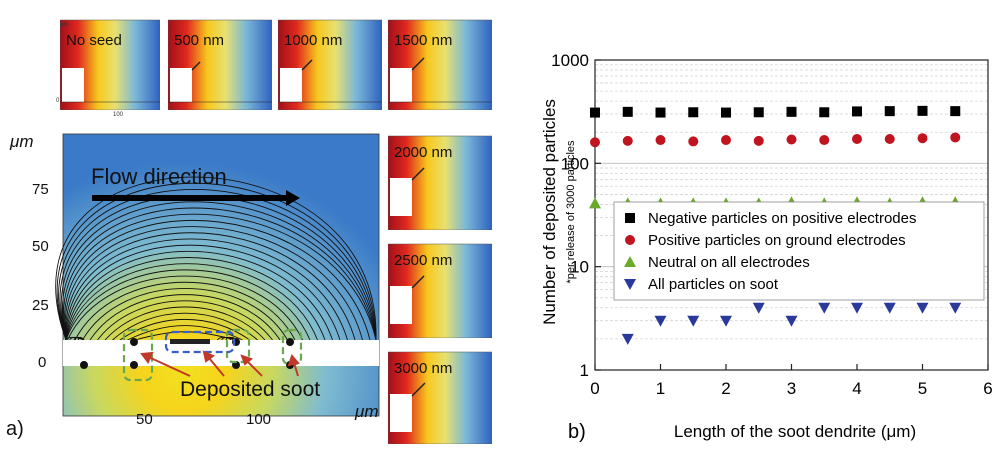 The image size is (993, 451). I want to click on x-tick-label: 0, so click(594, 388).